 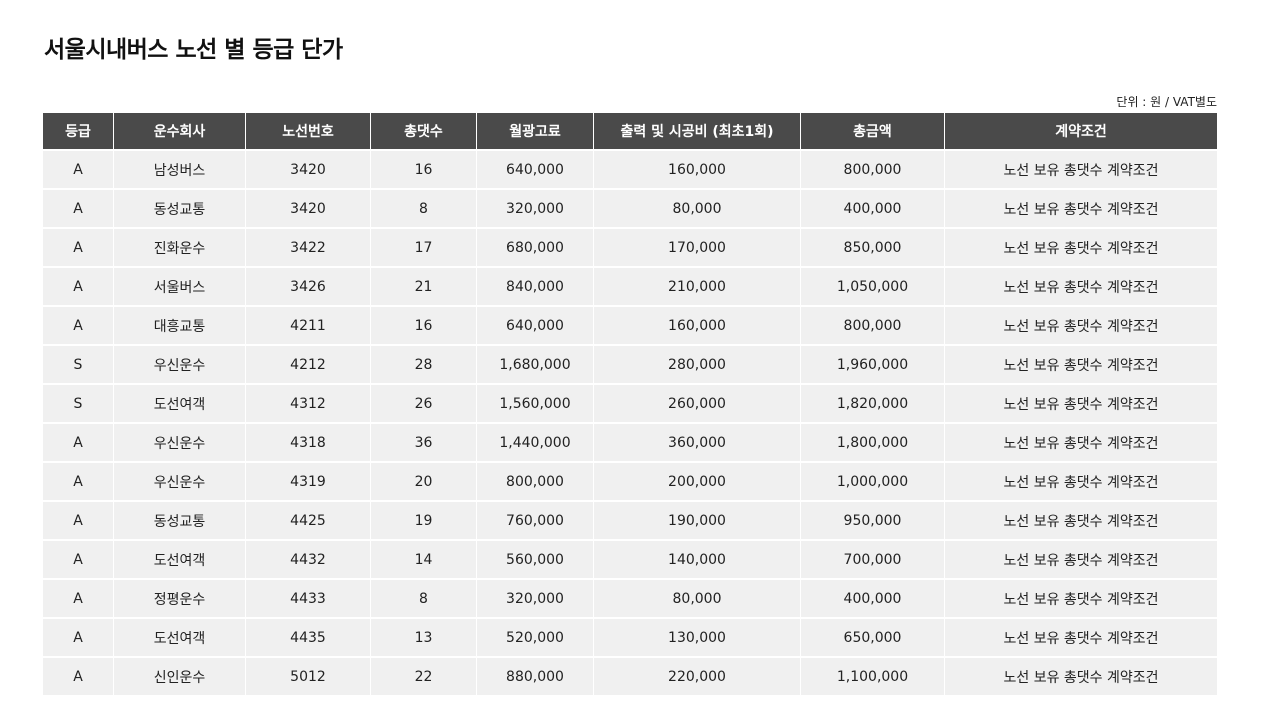 What do you see at coordinates (180, 676) in the screenshot?
I see `cell-company: 신인운수` at bounding box center [180, 676].